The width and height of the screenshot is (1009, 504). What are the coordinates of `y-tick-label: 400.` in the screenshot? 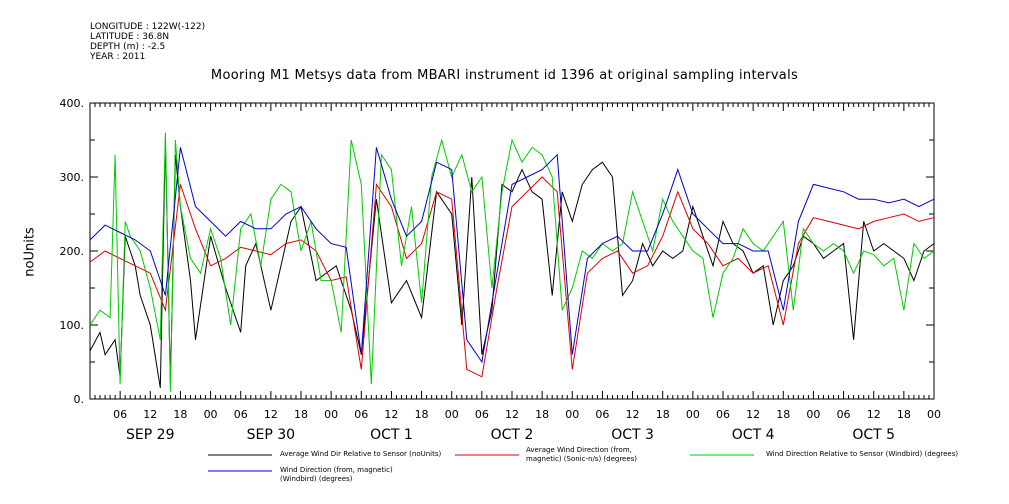 It's located at (72, 103).